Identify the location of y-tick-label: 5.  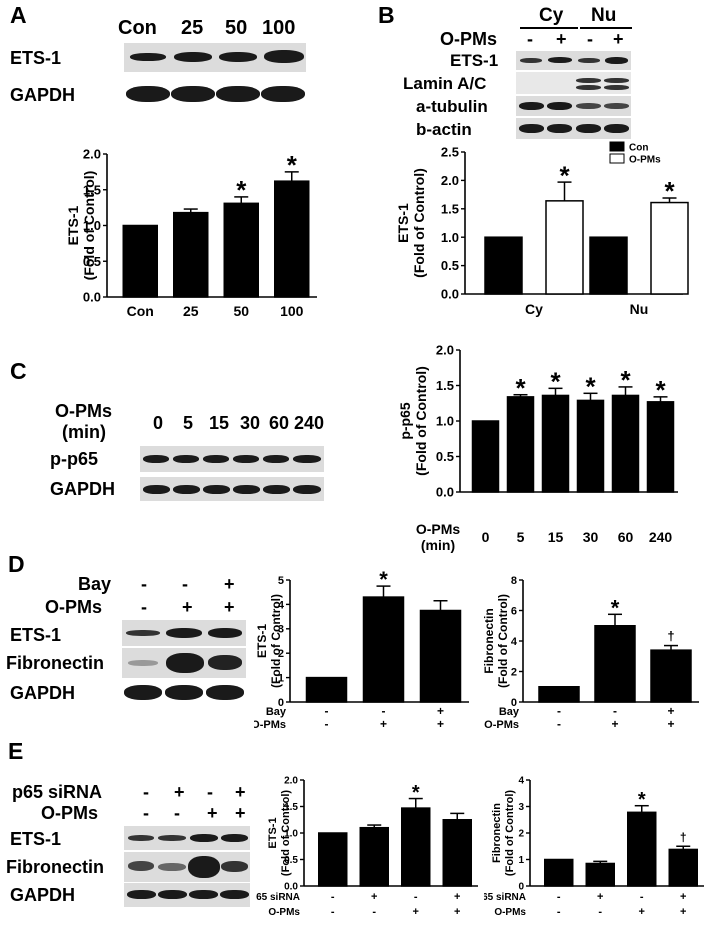
(281, 581).